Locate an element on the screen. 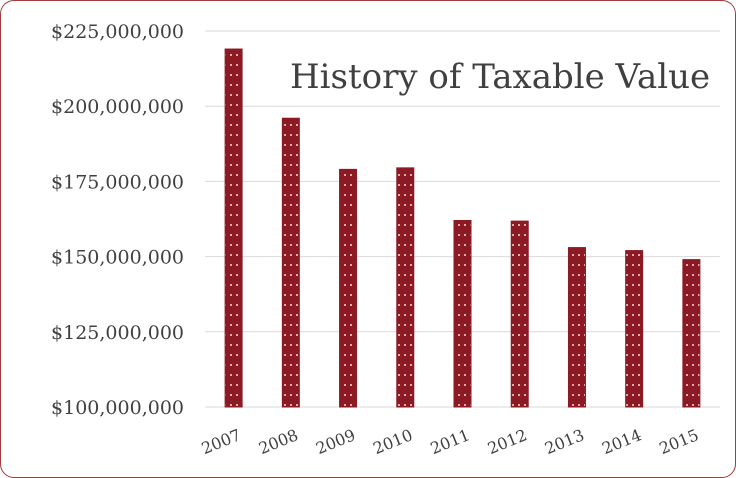 This screenshot has height=478, width=736. bar-2015 is located at coordinates (691, 333).